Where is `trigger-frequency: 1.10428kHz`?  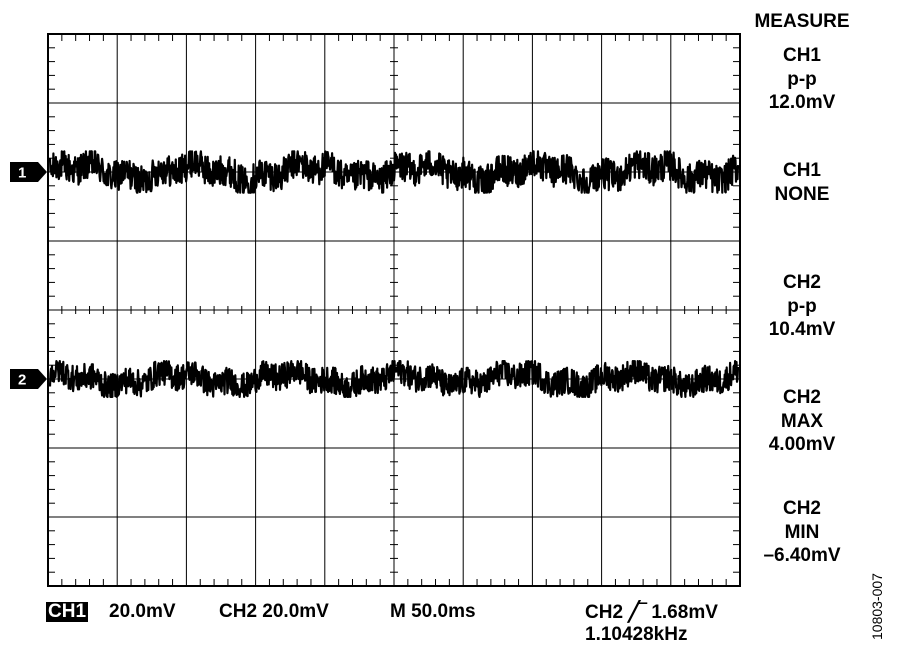 trigger-frequency: 1.10428kHz is located at coordinates (636, 634).